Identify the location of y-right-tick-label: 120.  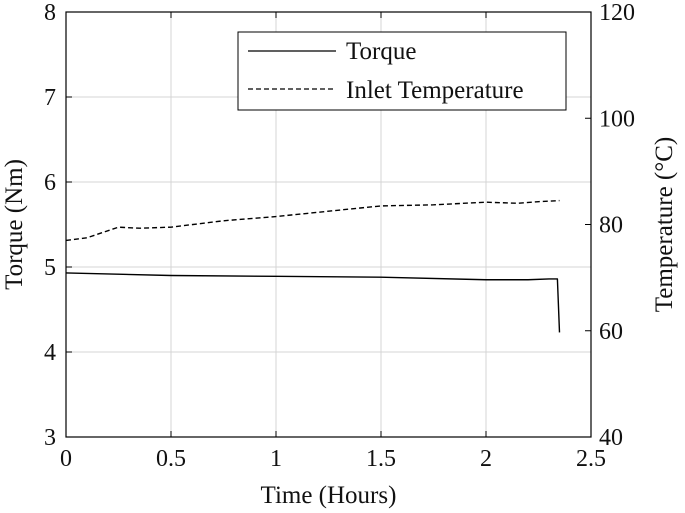
(617, 13).